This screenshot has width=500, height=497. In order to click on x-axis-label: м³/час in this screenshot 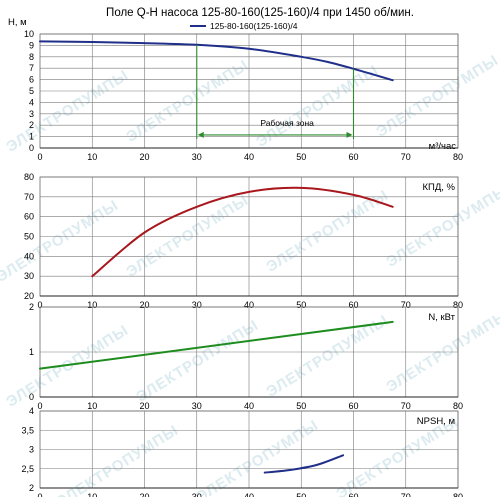, I will do `click(443, 146)`.